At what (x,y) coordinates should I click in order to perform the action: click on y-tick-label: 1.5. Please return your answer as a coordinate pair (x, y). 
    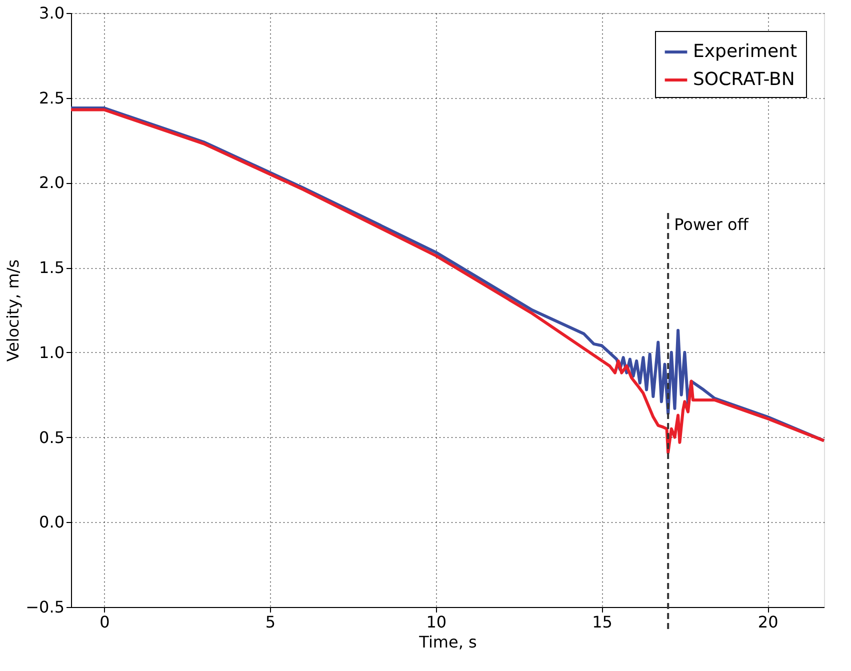
    Looking at the image, I should click on (51, 268).